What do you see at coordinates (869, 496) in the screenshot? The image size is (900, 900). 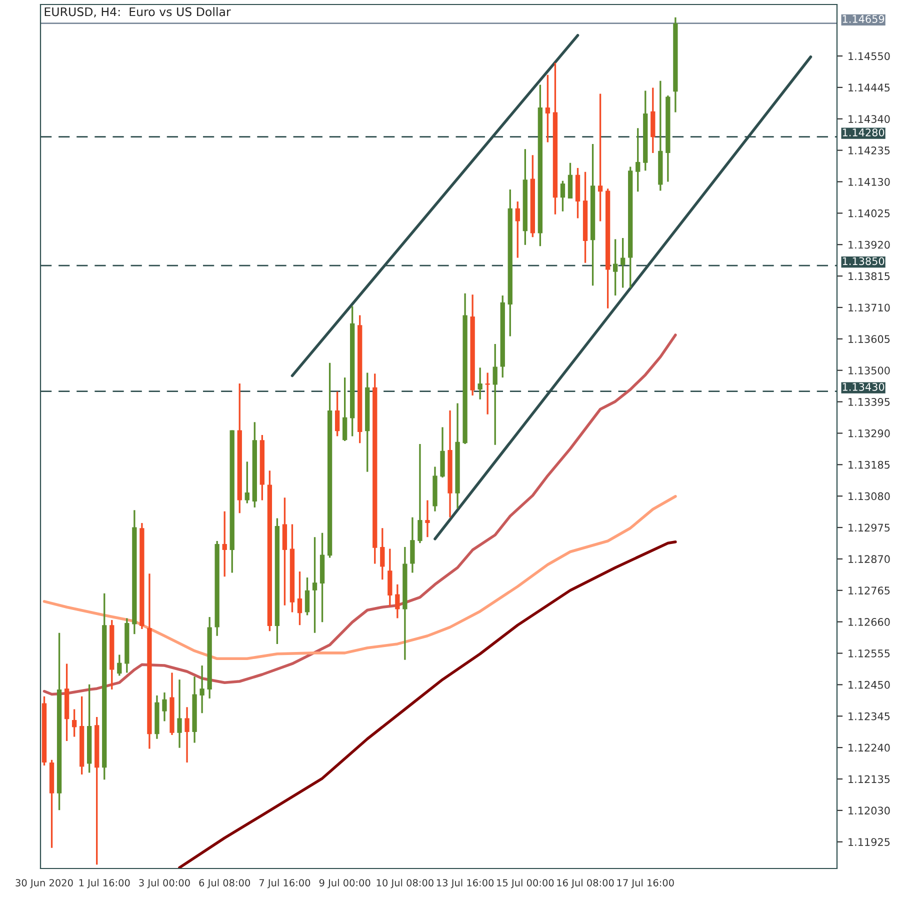 I see `y-tick-label: 1.13080` at bounding box center [869, 496].